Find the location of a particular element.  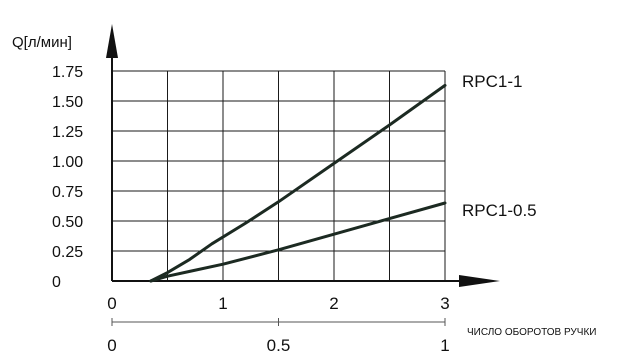

y-tick-label: 1.25 is located at coordinates (67, 132).